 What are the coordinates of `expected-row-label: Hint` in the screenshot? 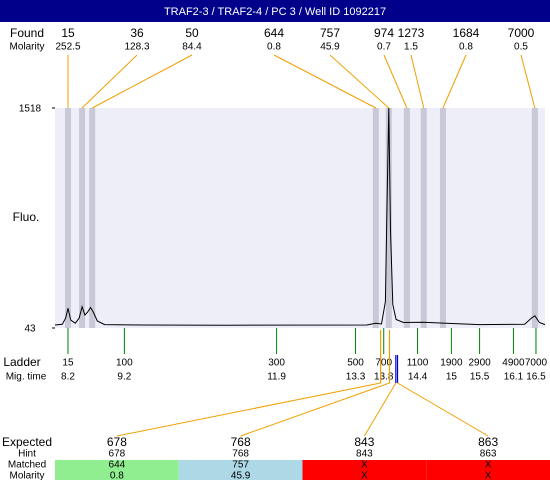 It's located at (27, 454).